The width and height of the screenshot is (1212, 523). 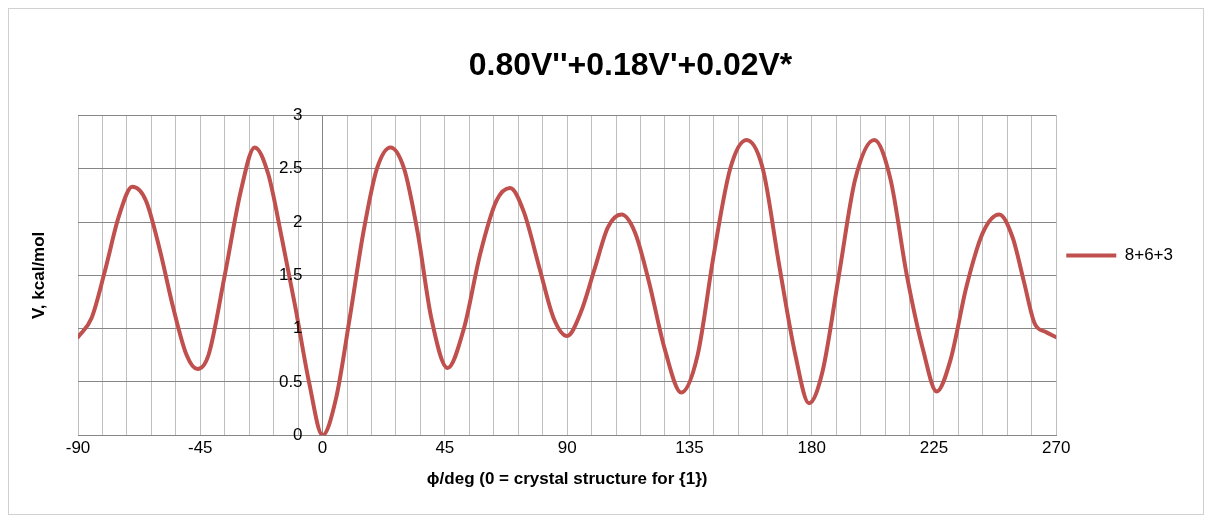 What do you see at coordinates (298, 434) in the screenshot?
I see `y-tick-label: 0` at bounding box center [298, 434].